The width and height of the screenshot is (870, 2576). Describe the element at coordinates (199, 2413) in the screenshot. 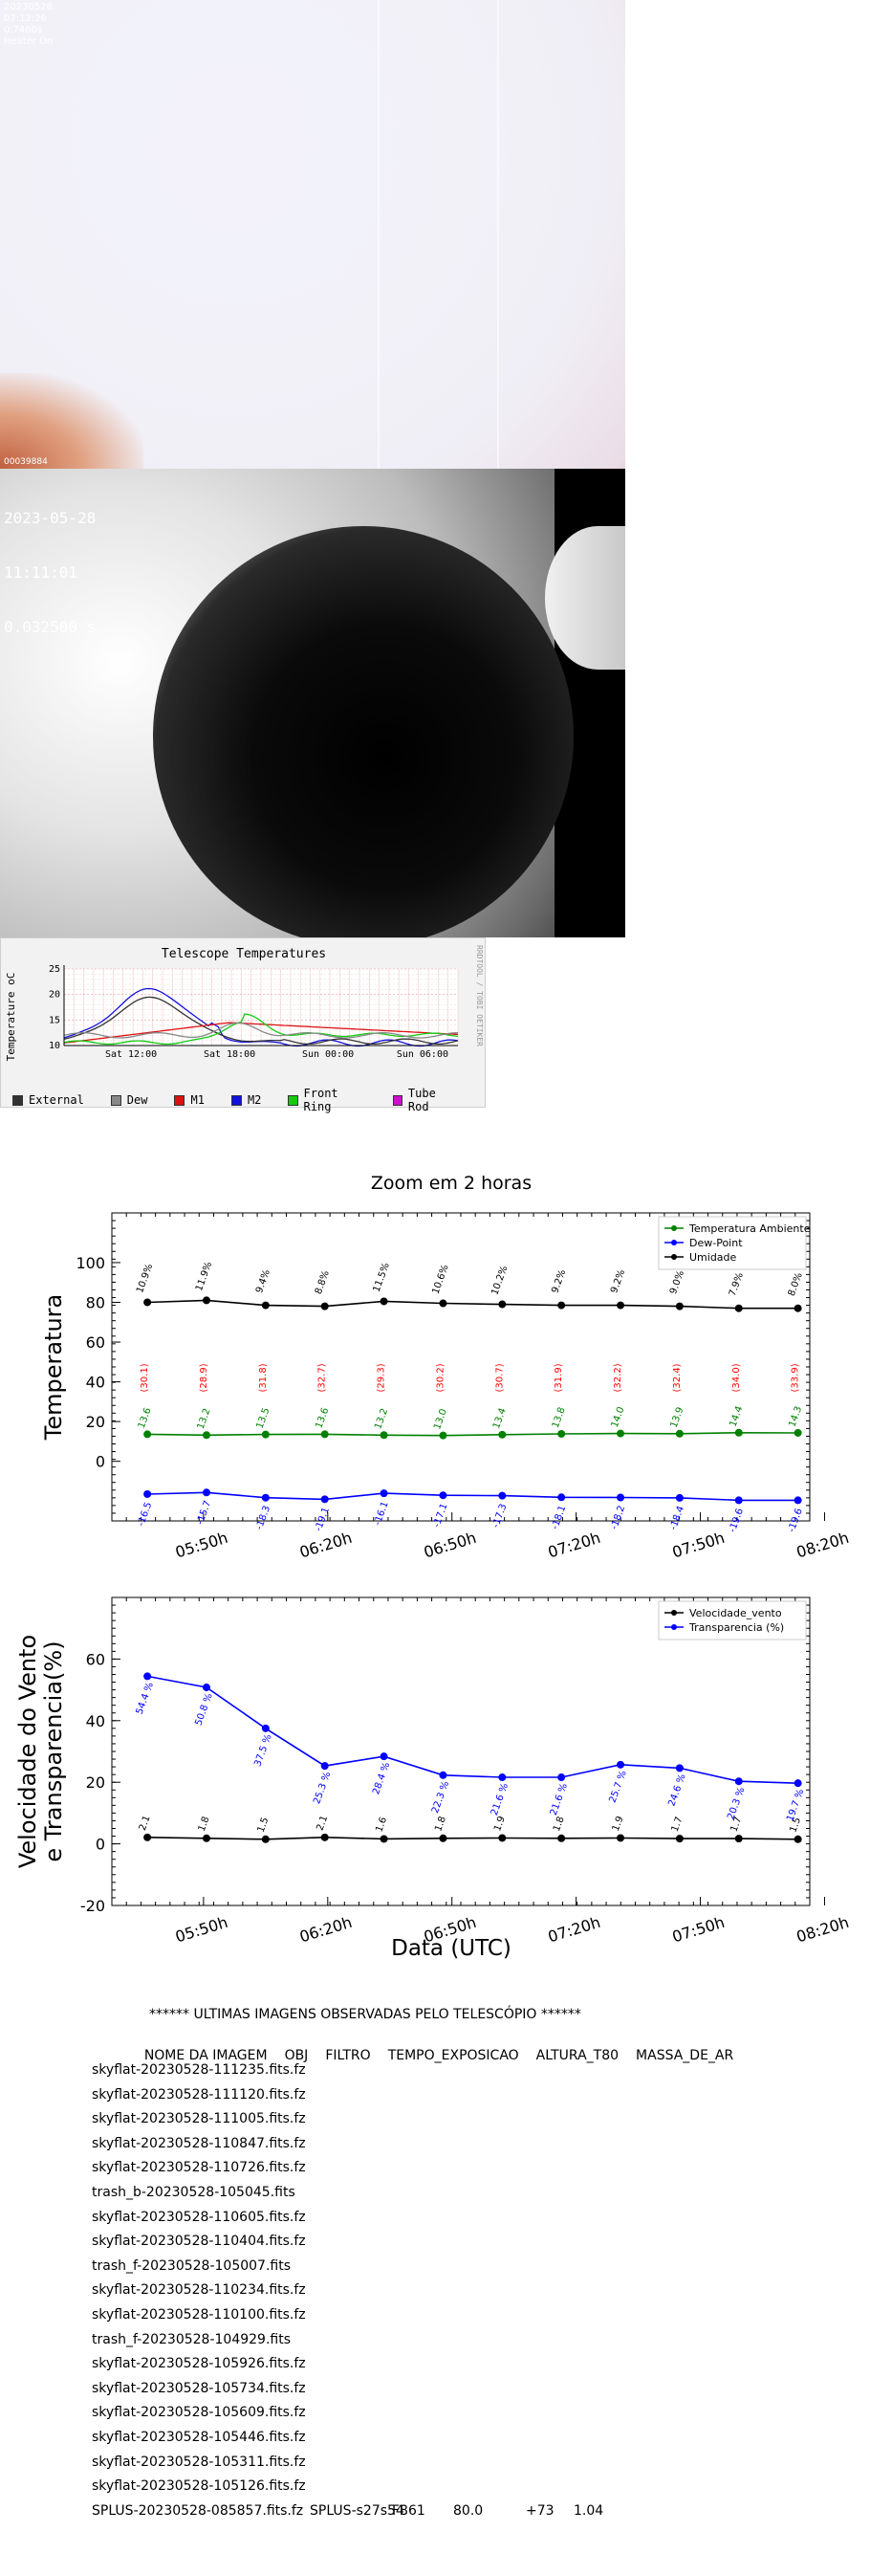

I see `image-name-cell: skyflat-20230528-105609.fits.fz` at that location.